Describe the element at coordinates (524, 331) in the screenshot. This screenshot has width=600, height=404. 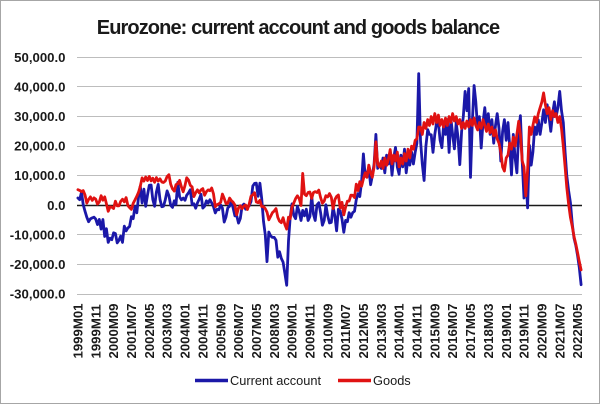
I see `svg-text: 2019M11` at that location.